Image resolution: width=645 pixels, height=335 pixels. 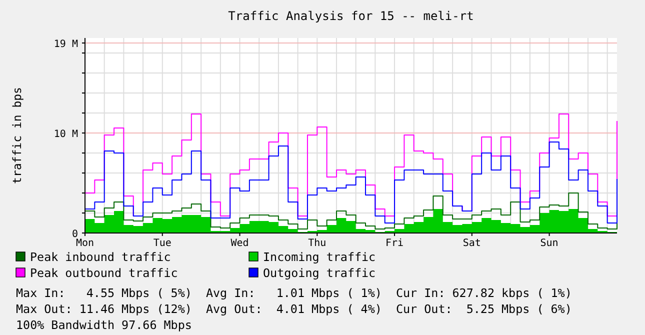 What do you see at coordinates (319, 257) in the screenshot?
I see `legend-label: Incoming traffic` at bounding box center [319, 257].